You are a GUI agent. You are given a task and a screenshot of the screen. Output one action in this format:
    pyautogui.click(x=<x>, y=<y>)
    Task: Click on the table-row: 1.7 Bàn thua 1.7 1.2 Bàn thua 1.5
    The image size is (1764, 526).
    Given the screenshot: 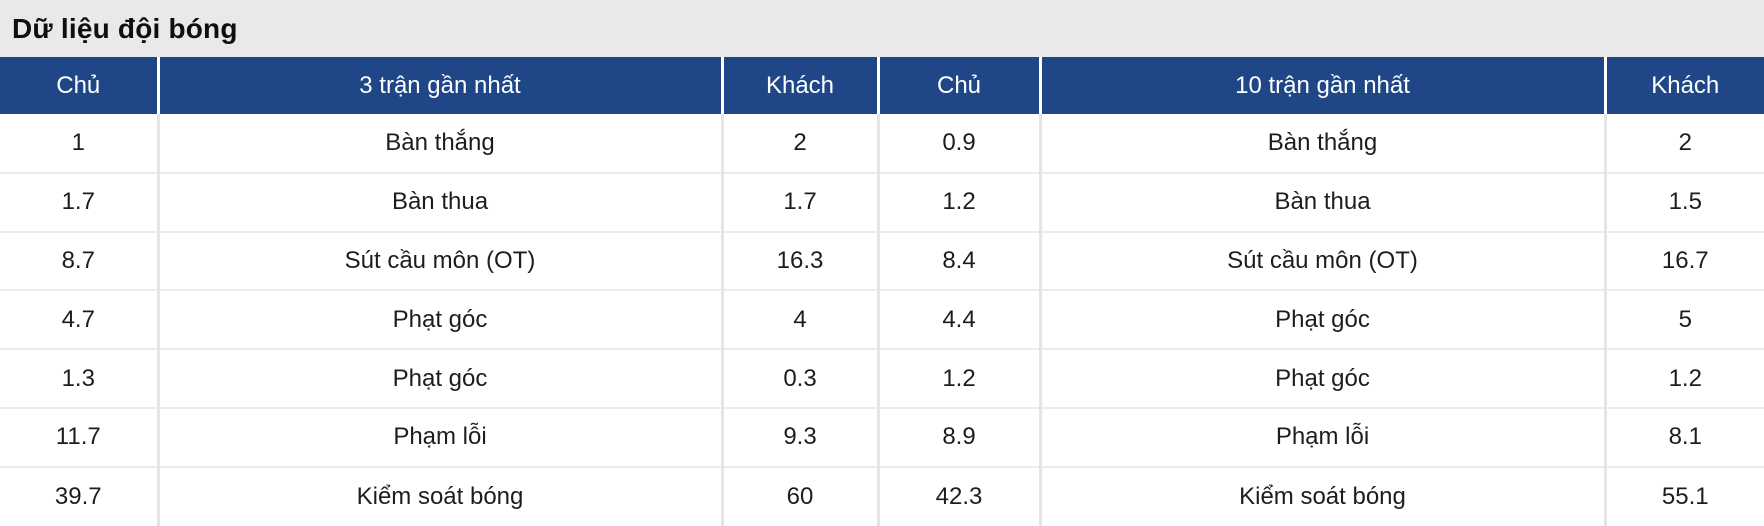 What is the action you would take?
    pyautogui.click(x=882, y=201)
    